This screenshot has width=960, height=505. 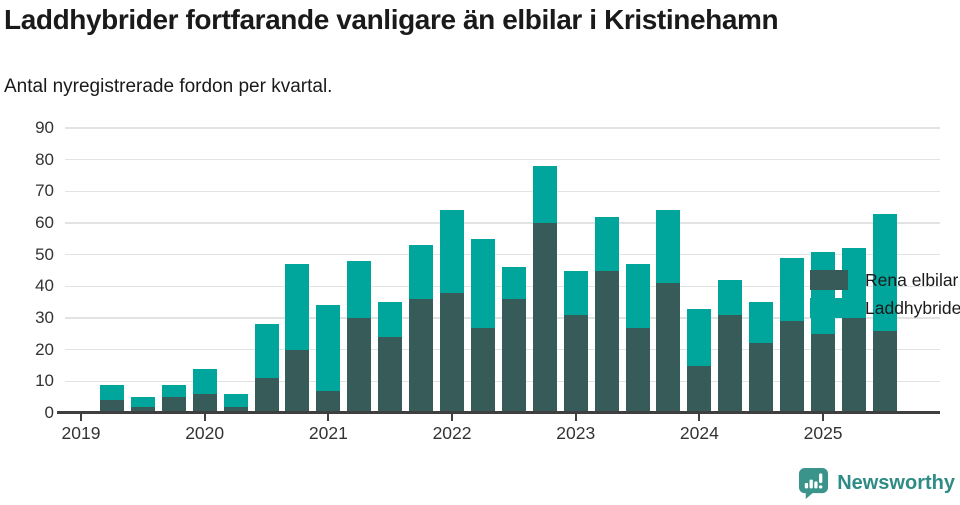 I want to click on y-axis-tick-label: 20, so click(x=44, y=349).